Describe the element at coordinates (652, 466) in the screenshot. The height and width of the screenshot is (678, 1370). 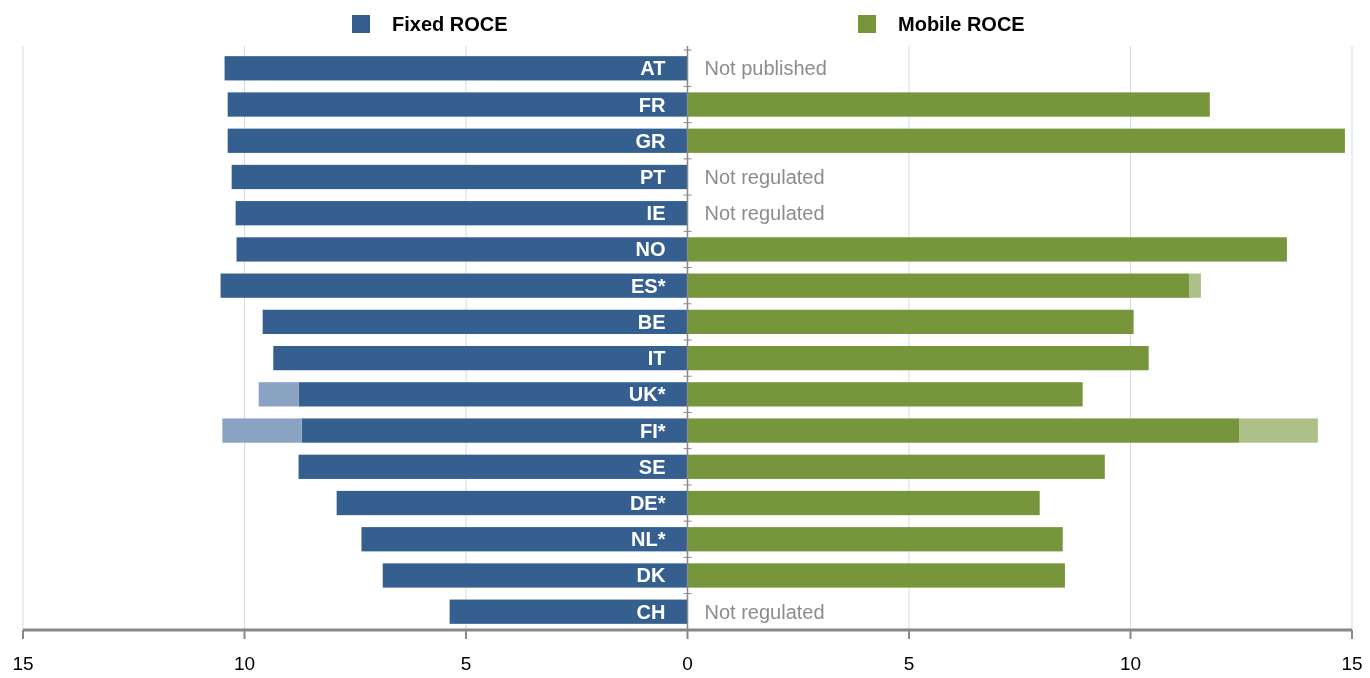
I see `y-tick-label: SE` at that location.